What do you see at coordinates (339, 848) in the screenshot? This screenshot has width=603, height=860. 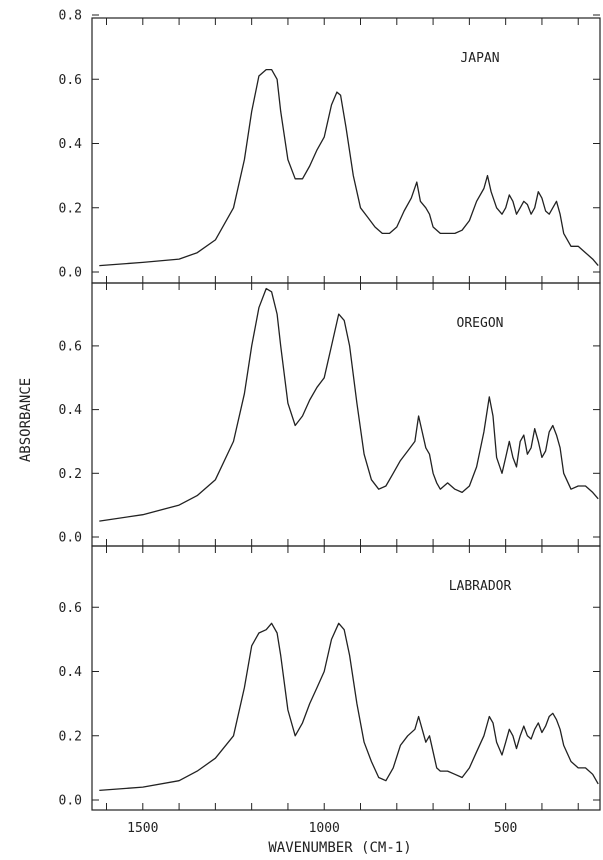 I see `x-axis-label: WAVENUMBER (CM-1)` at bounding box center [339, 848].